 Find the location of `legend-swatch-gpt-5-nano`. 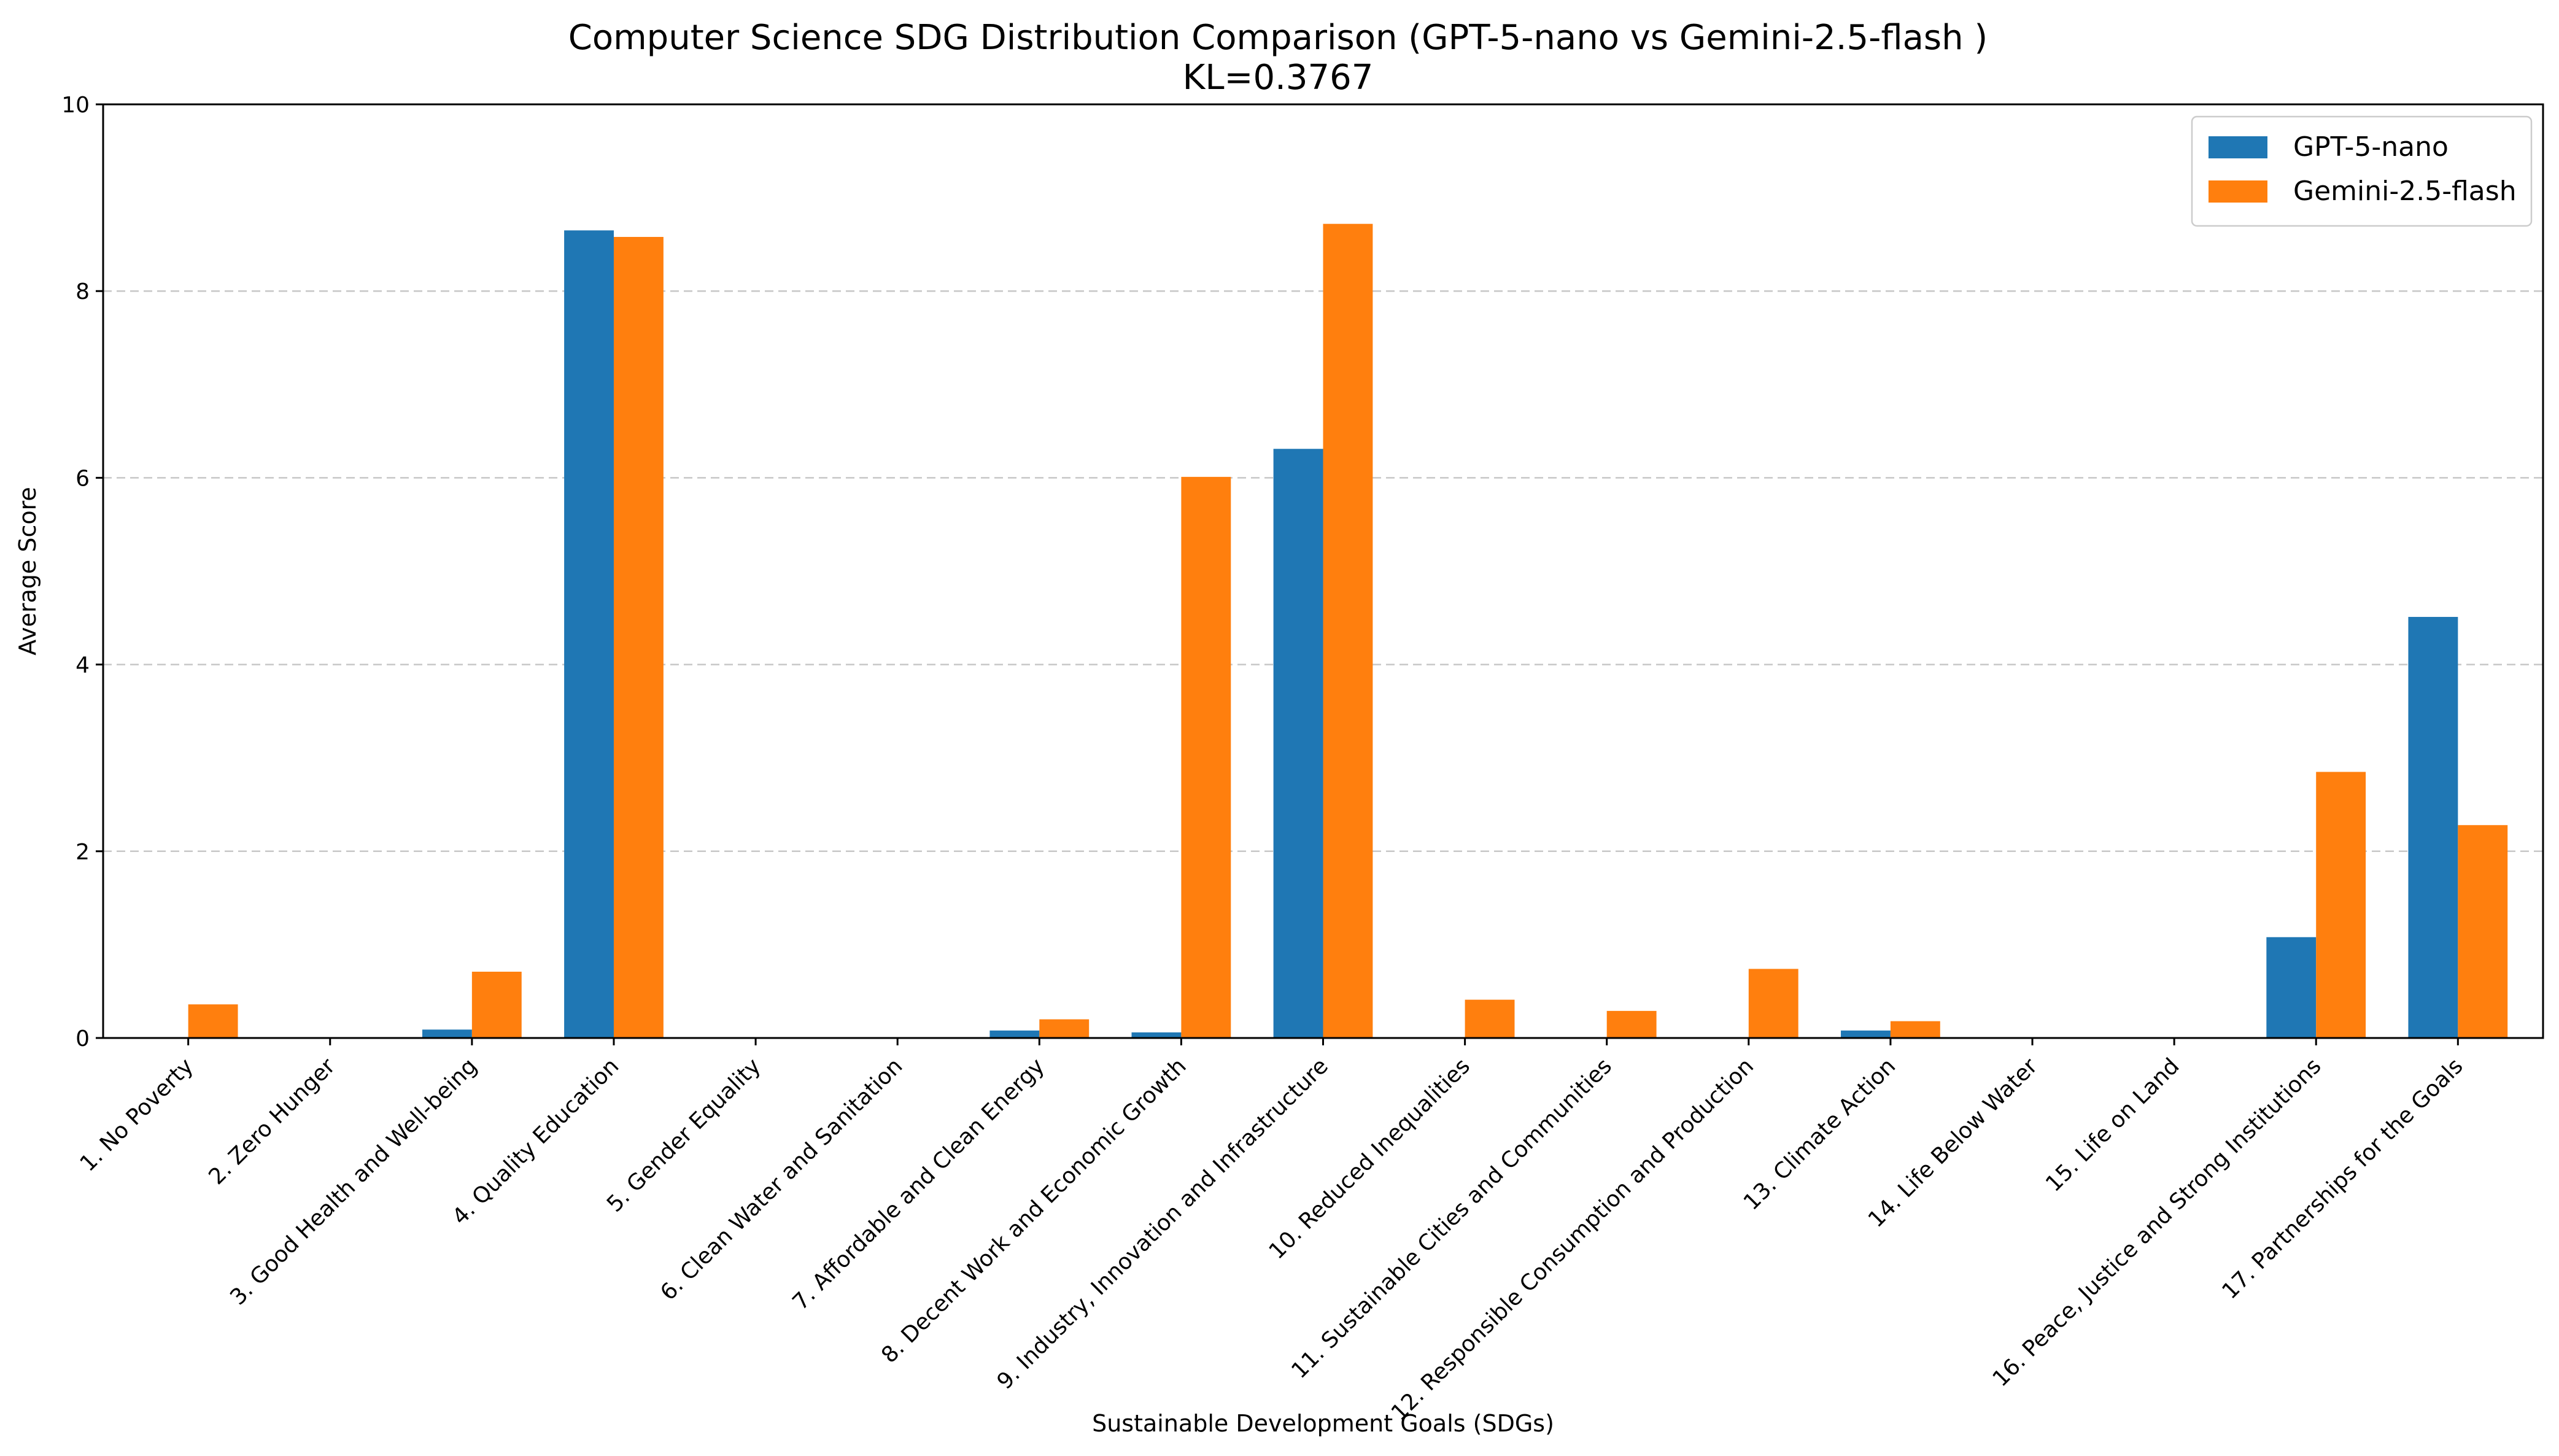

legend-swatch-gpt-5-nano is located at coordinates (2238, 147).